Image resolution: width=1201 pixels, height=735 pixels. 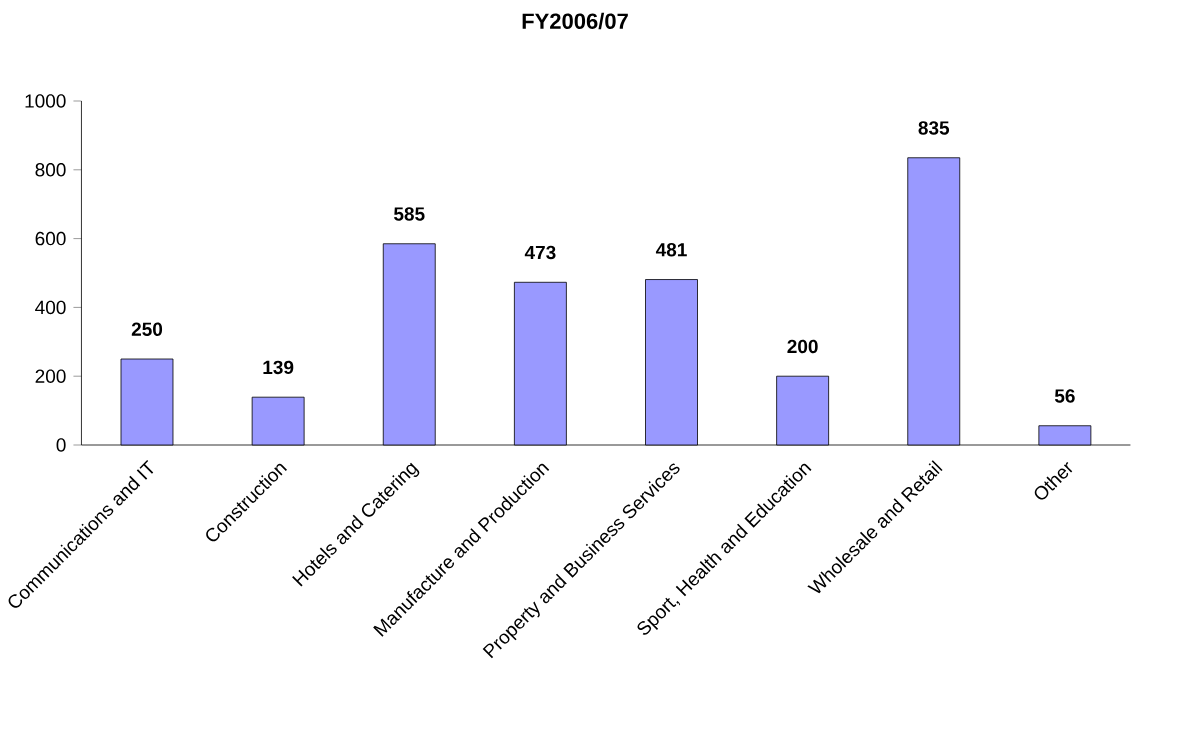 What do you see at coordinates (147, 329) in the screenshot?
I see `data-label: 250` at bounding box center [147, 329].